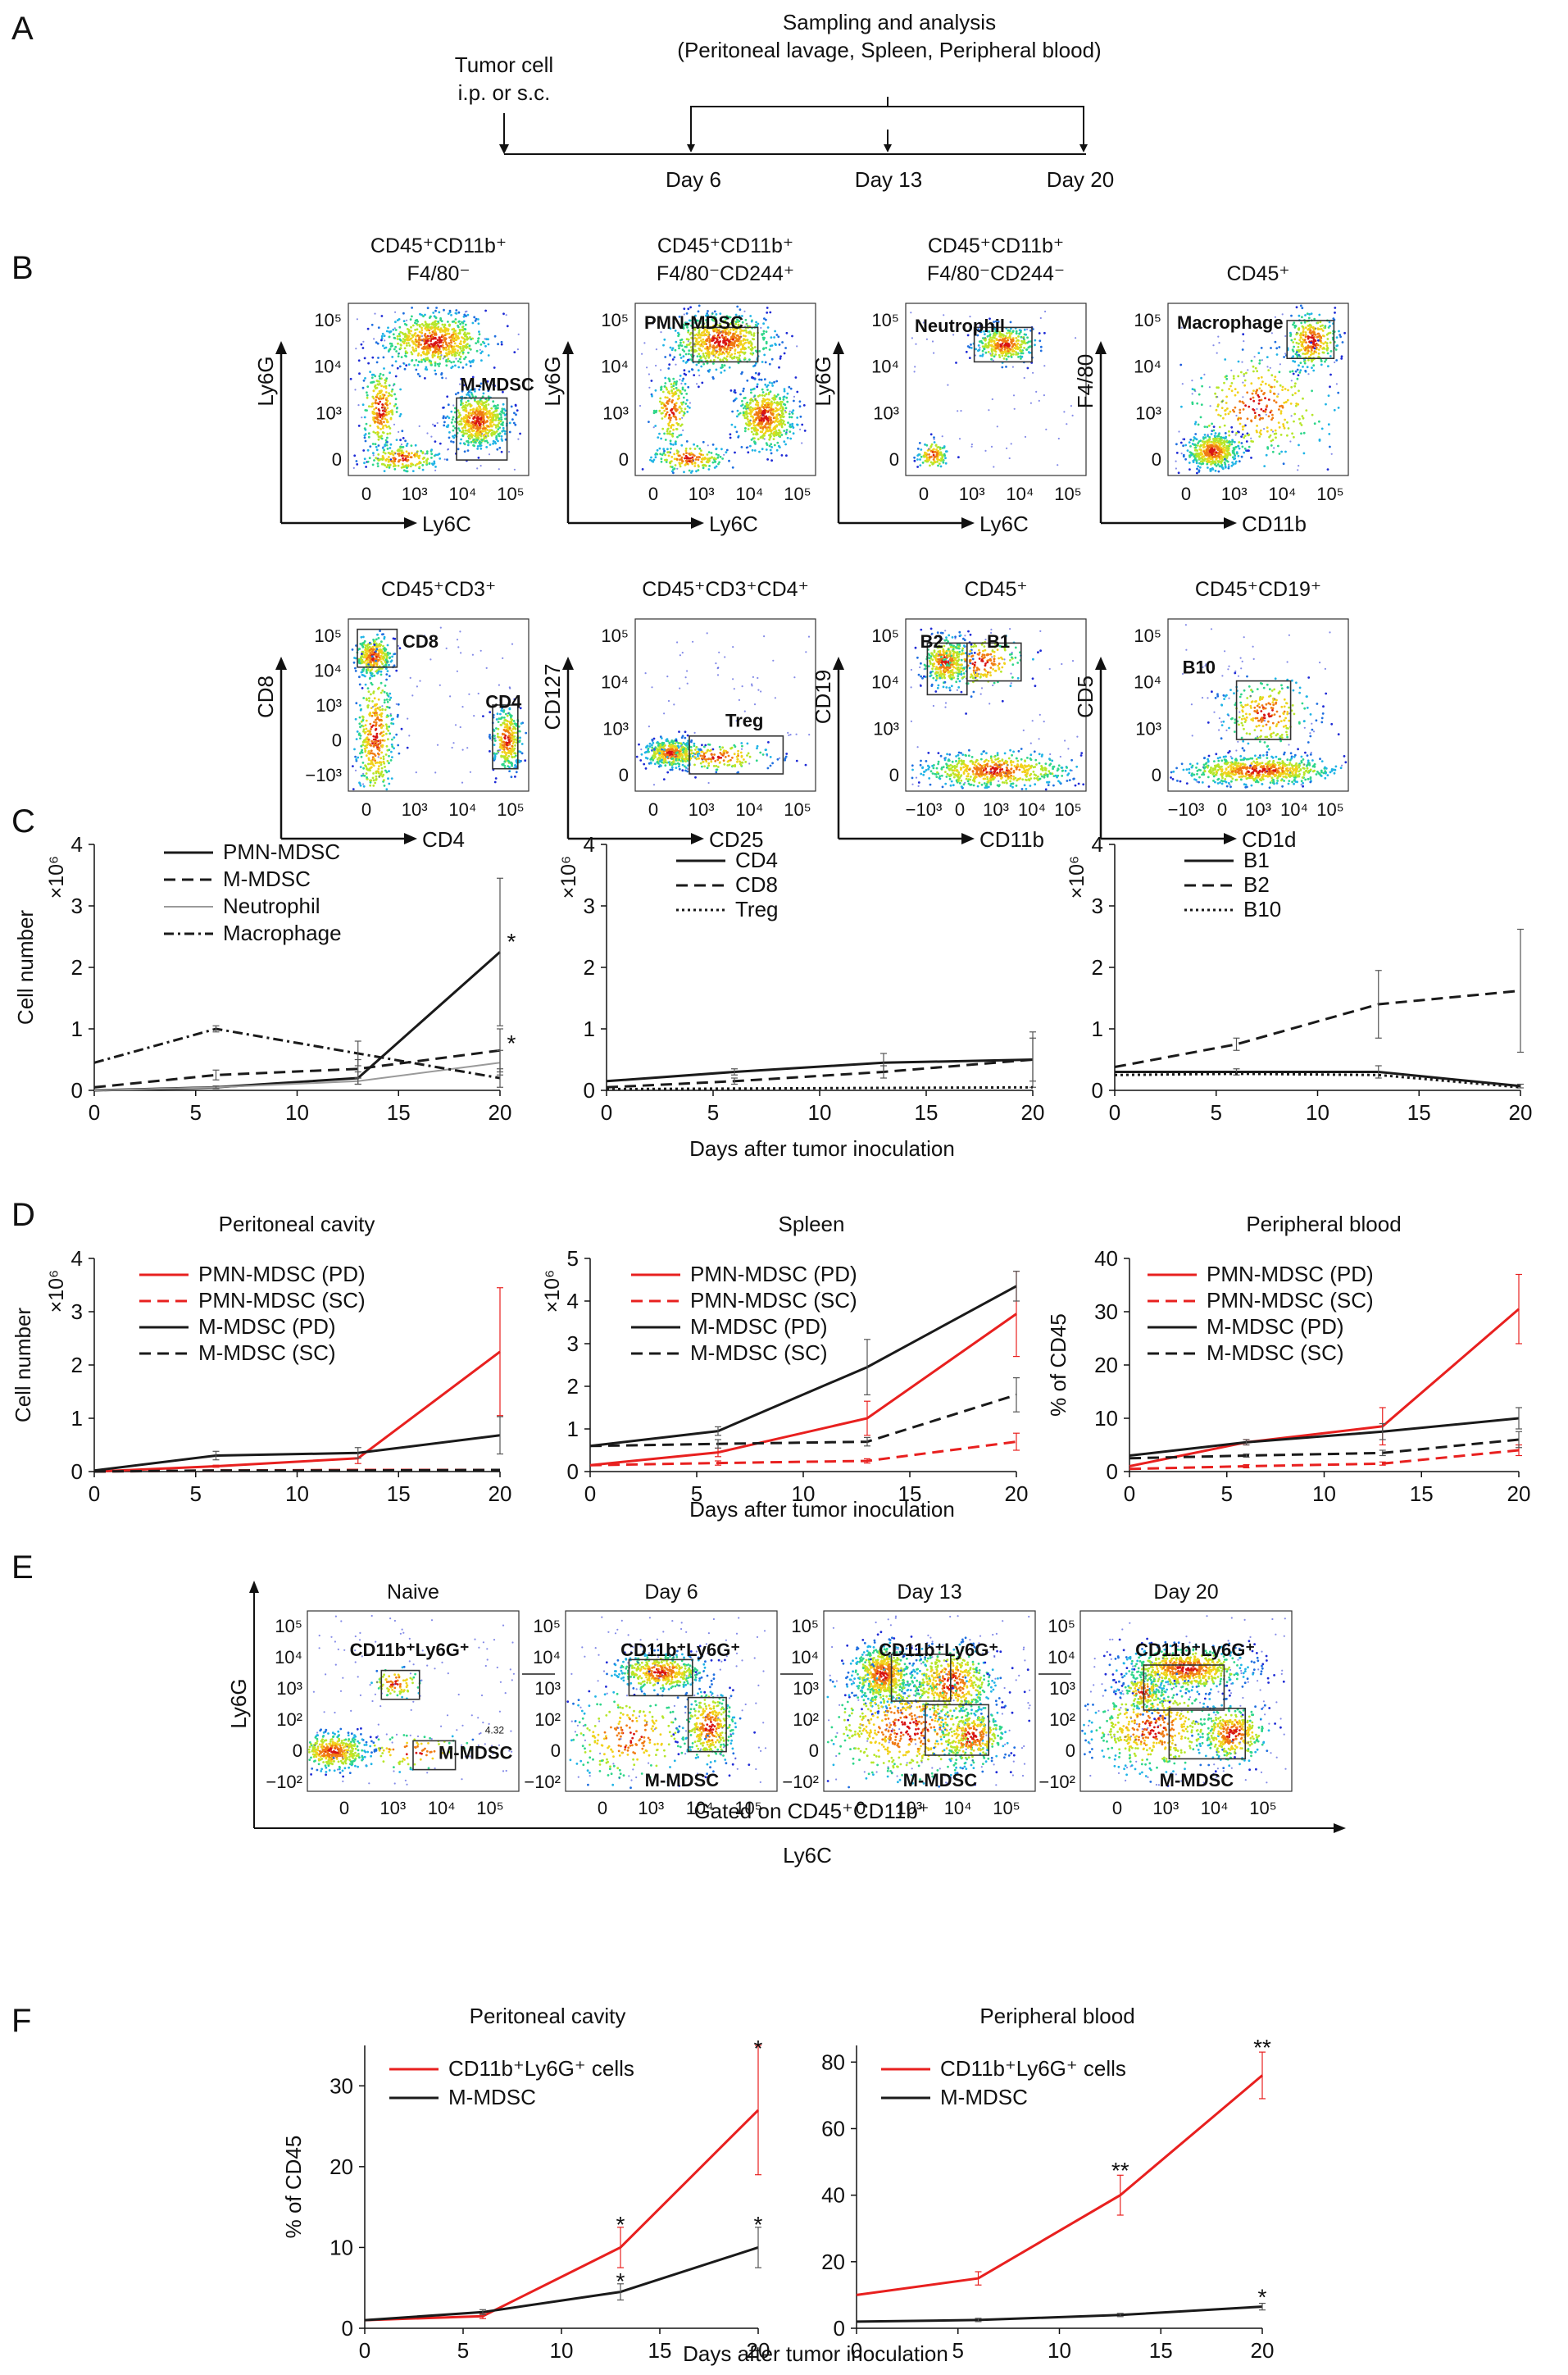 This screenshot has height=2375, width=1568. I want to click on x-tick-label: 20, so click(758, 2350).